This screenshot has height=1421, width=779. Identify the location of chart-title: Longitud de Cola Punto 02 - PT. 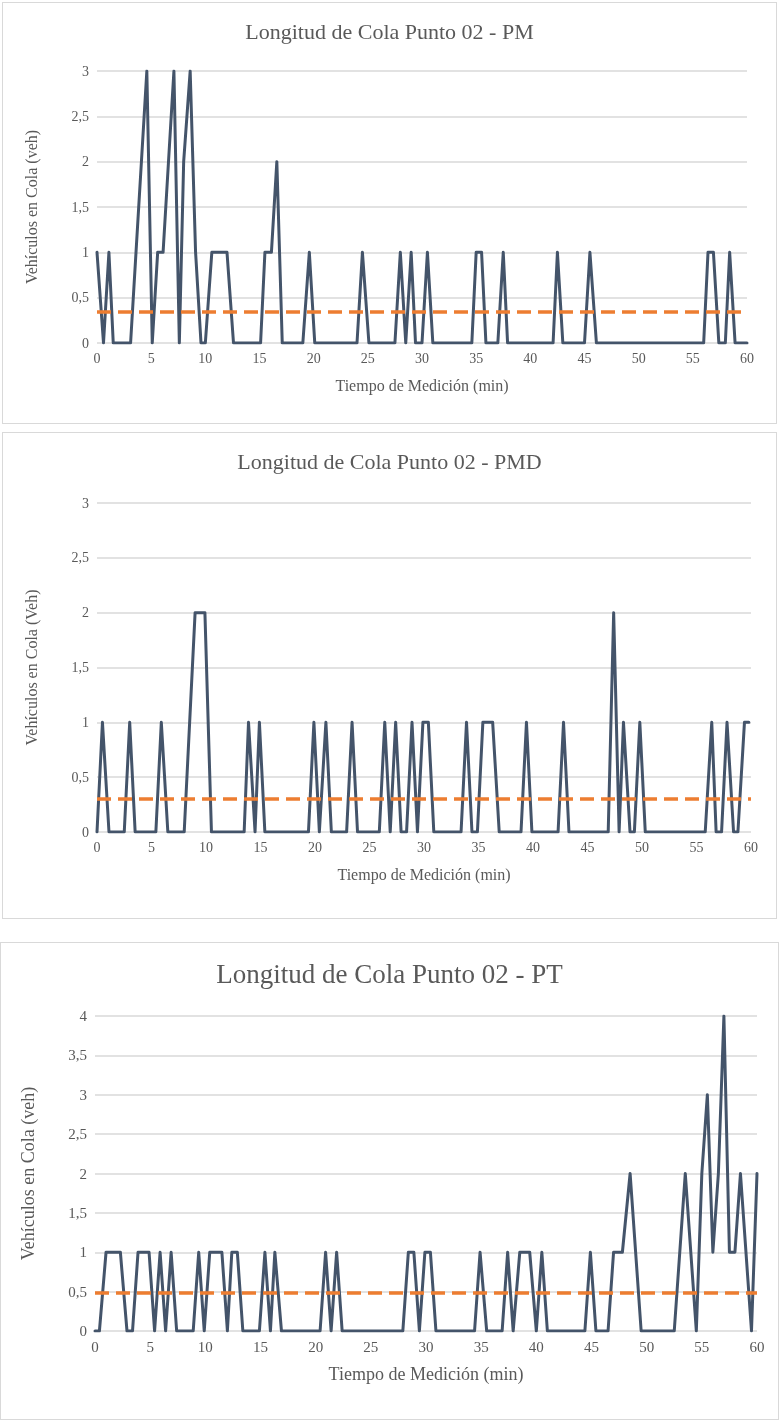
(390, 973).